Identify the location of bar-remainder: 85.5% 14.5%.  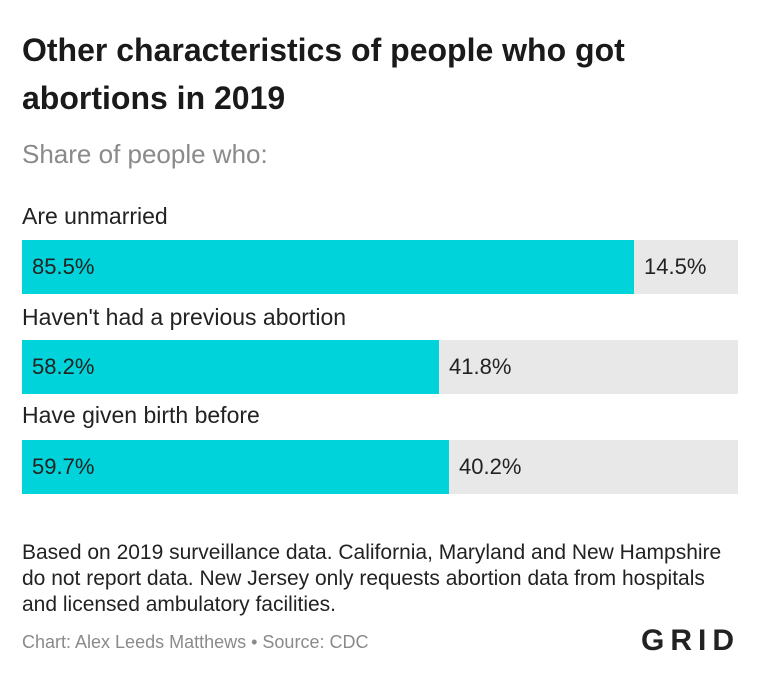
(380, 267).